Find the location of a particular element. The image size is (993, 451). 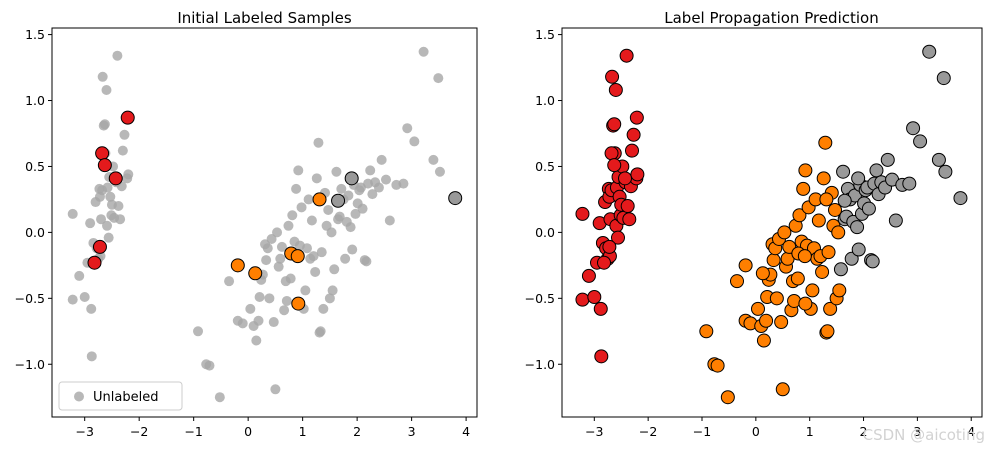

y-tick-label: 1.0 is located at coordinates (35, 100).